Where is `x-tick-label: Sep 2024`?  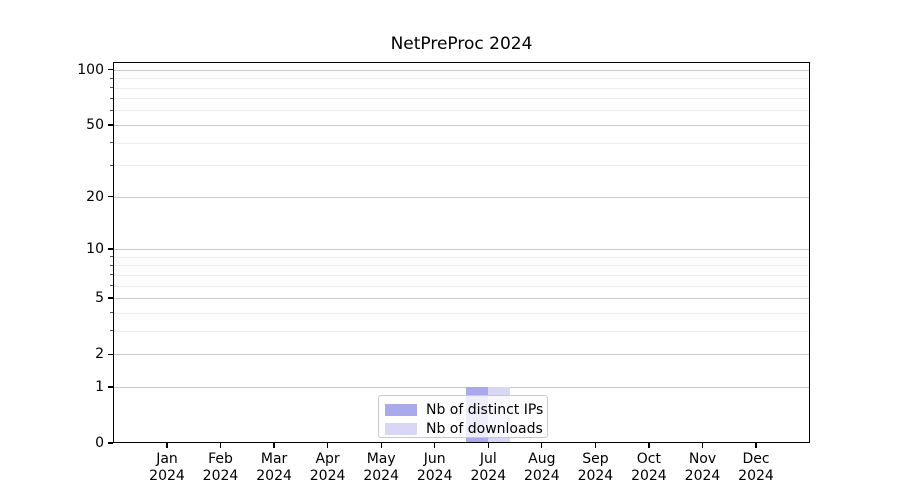
x-tick-label: Sep 2024 is located at coordinates (595, 468).